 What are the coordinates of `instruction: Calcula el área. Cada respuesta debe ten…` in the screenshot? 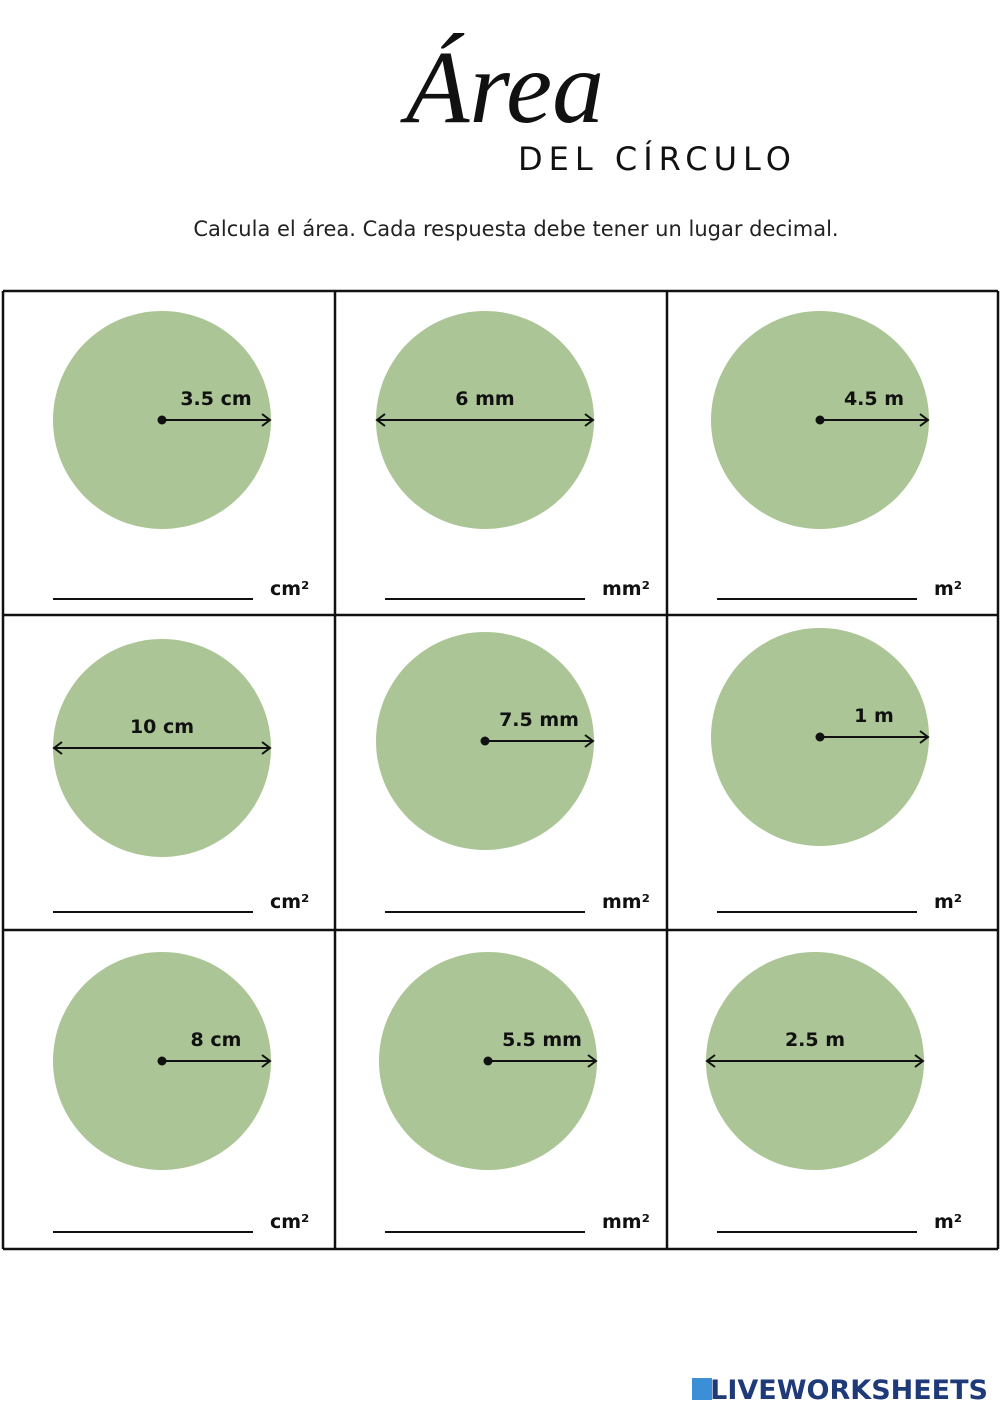 It's located at (515, 229).